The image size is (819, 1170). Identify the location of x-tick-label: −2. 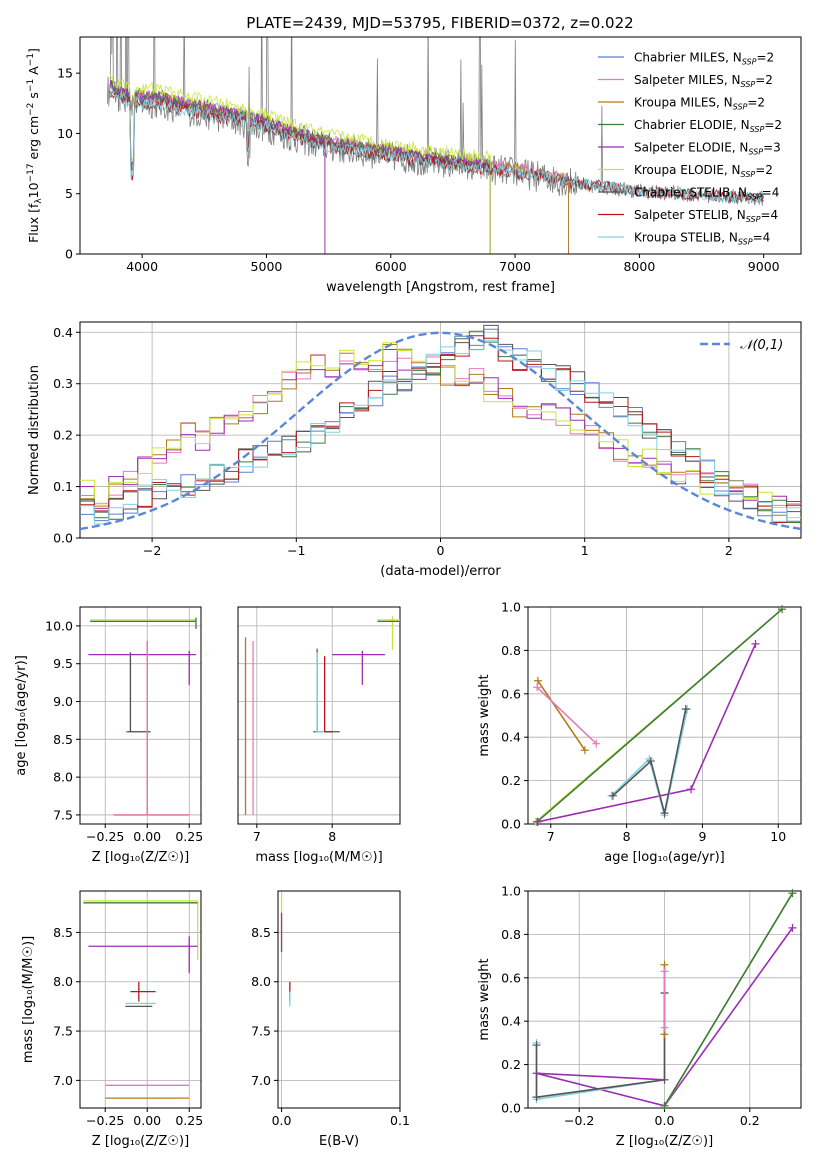
(152, 550).